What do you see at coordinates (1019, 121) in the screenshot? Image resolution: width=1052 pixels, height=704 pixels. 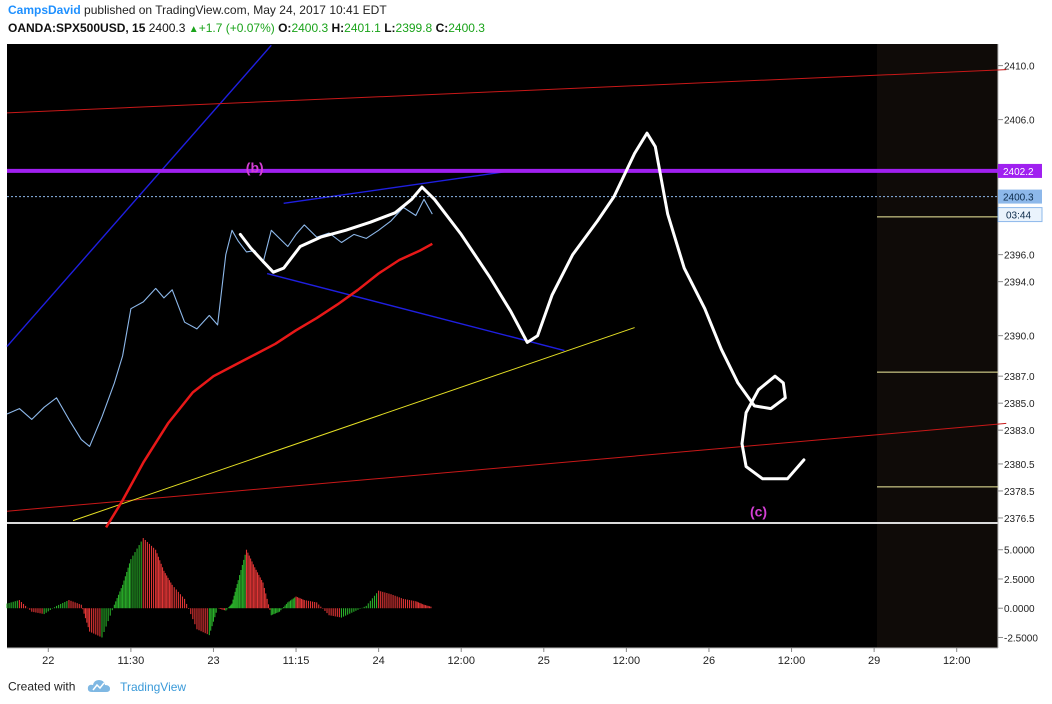 I see `price-tick-label: 2406.0` at bounding box center [1019, 121].